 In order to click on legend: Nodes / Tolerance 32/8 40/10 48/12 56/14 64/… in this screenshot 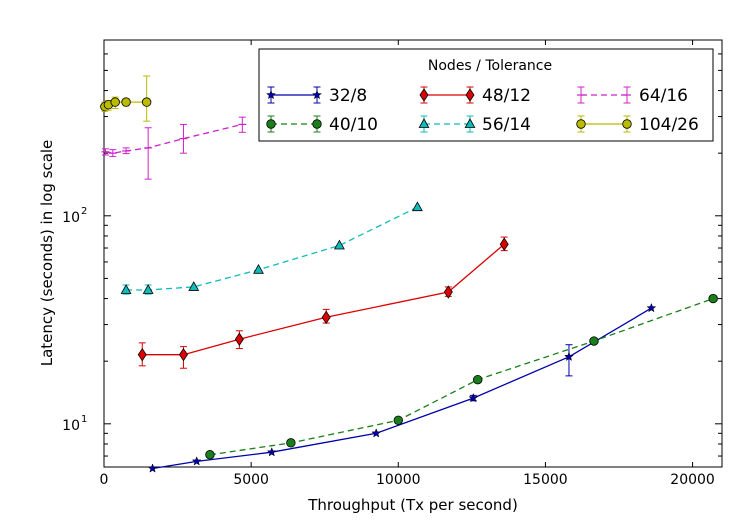, I will do `click(486, 95)`.